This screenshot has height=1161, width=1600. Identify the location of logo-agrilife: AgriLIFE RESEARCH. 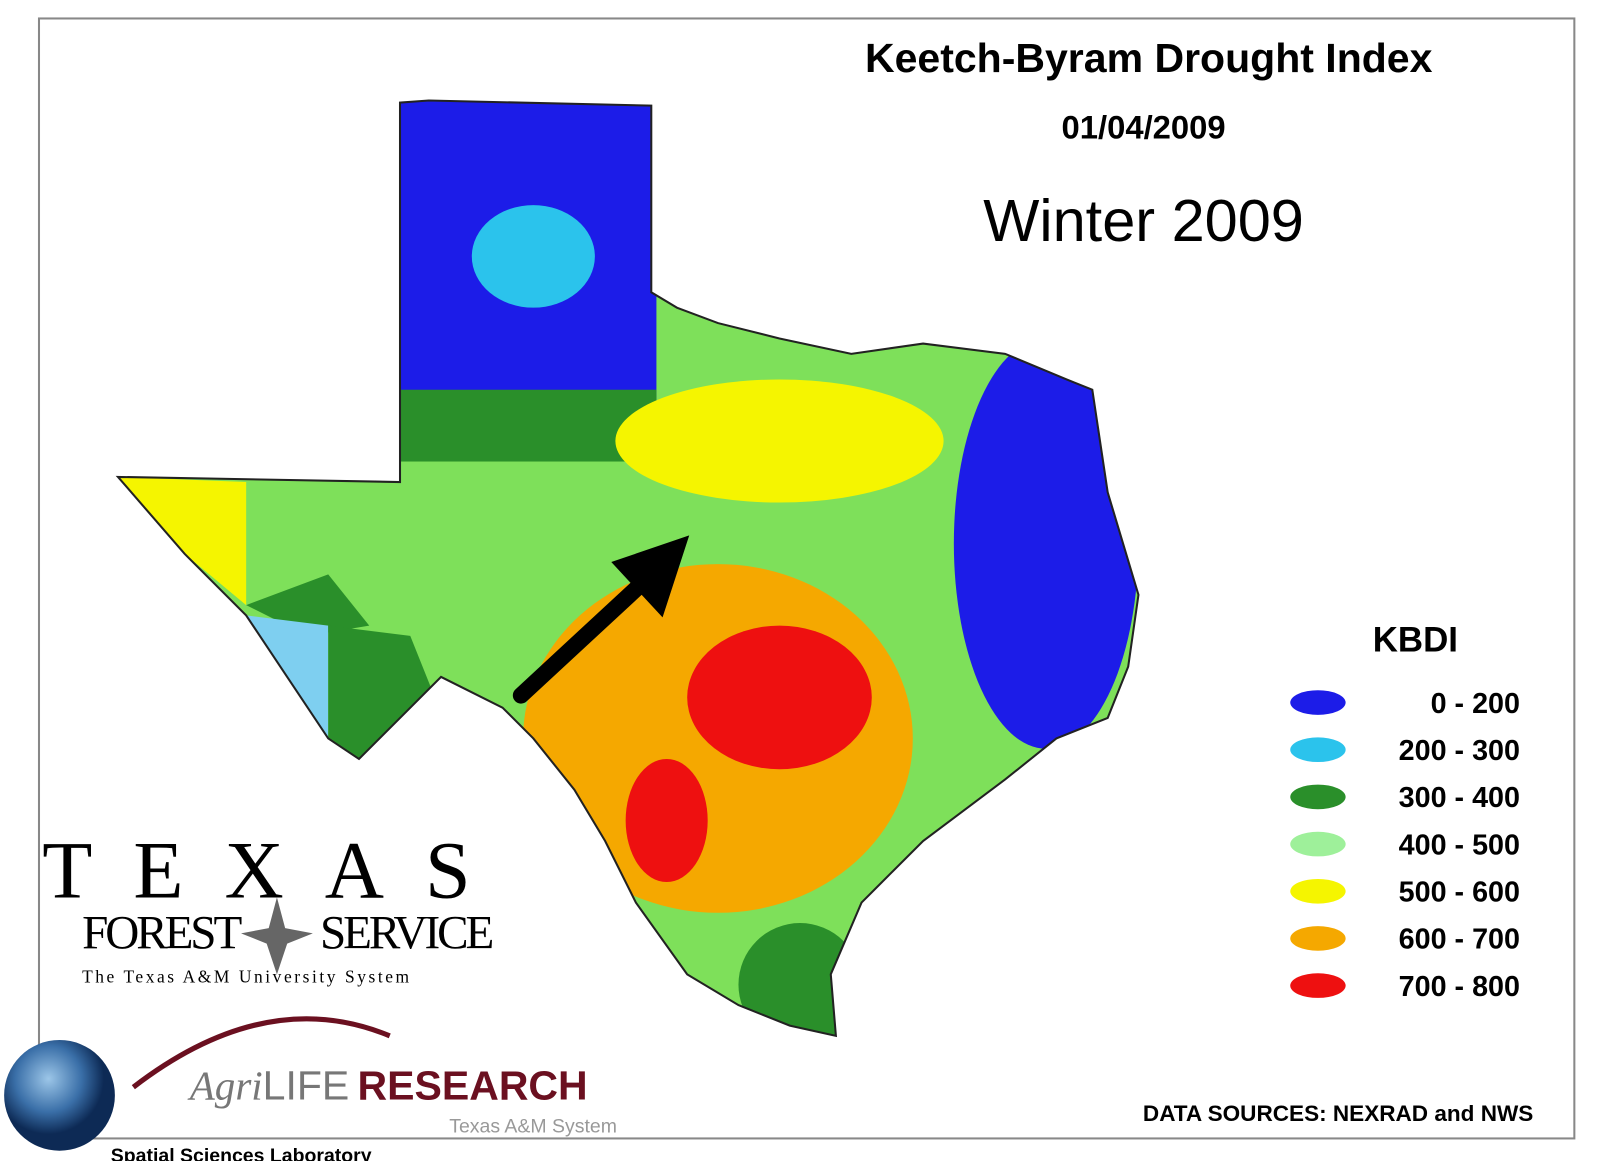
(387, 1085).